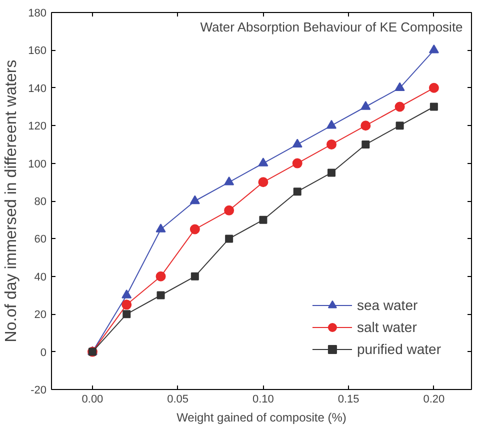  I want to click on x-tick-label: 0.00, so click(93, 400).